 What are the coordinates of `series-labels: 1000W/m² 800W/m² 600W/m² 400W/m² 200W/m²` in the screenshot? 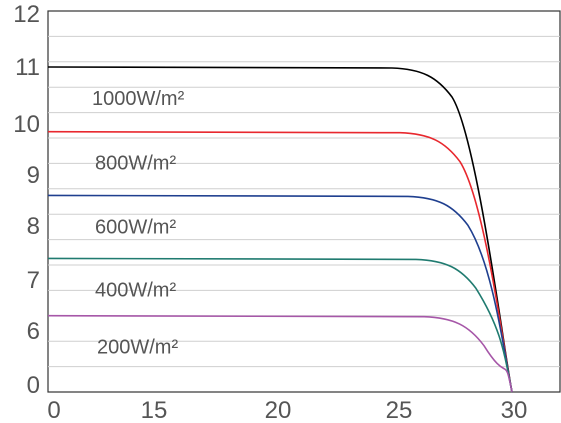 It's located at (138, 223).